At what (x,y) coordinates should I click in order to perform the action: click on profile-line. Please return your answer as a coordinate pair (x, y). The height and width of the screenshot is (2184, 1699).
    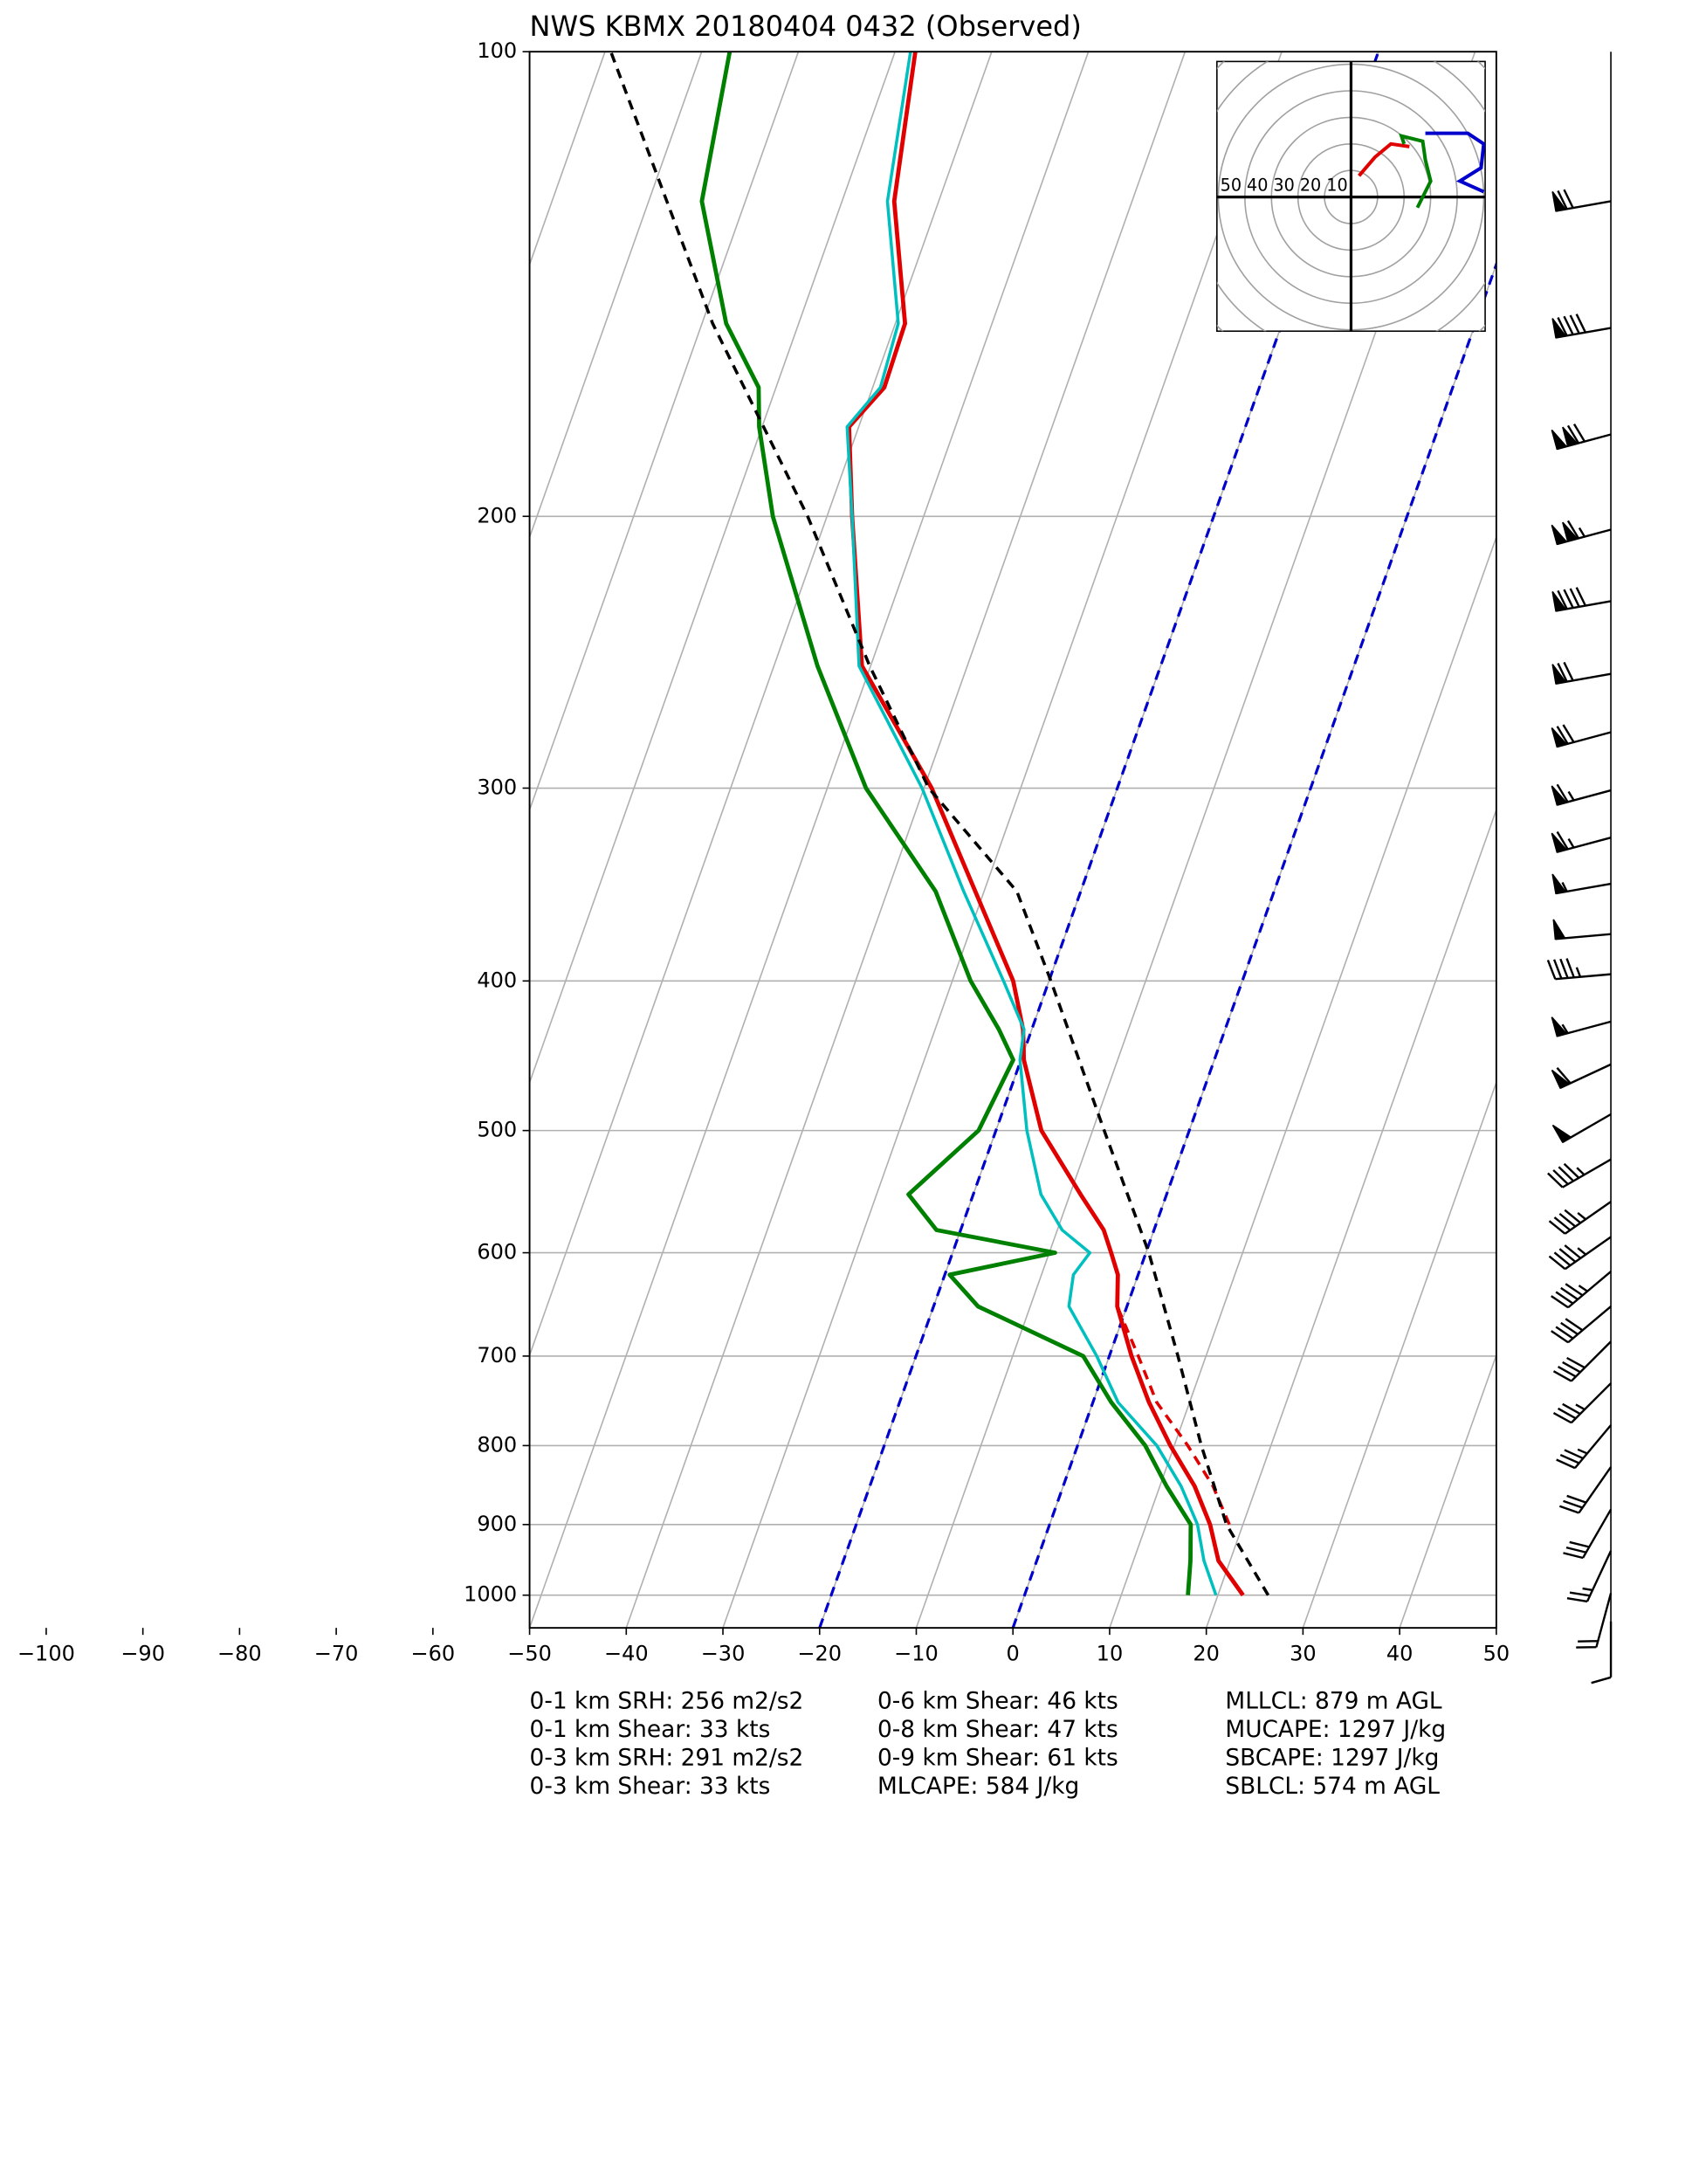
    Looking at the image, I should click on (1173, 1416).